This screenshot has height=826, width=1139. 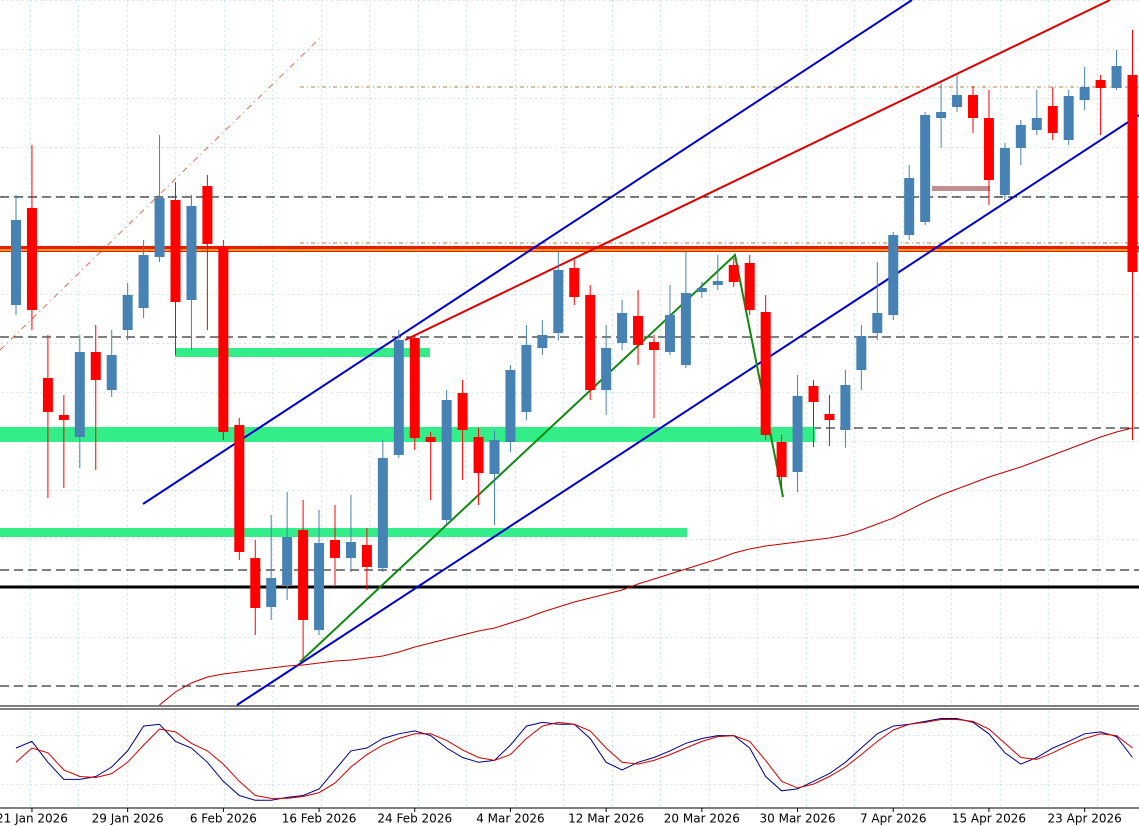 I want to click on x-tick-label: 15 Apr 2026, so click(x=989, y=819).